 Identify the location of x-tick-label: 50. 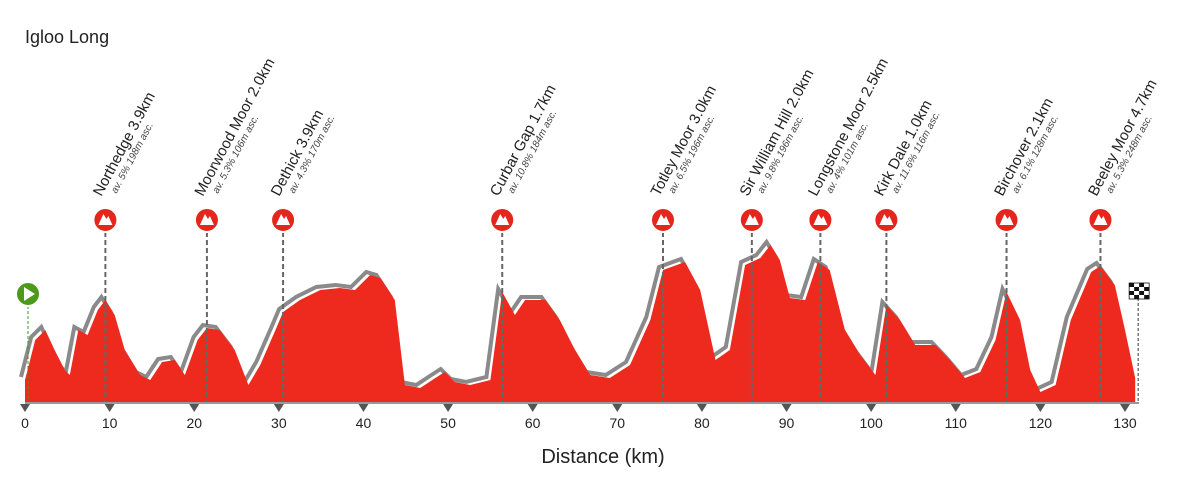
(448, 423).